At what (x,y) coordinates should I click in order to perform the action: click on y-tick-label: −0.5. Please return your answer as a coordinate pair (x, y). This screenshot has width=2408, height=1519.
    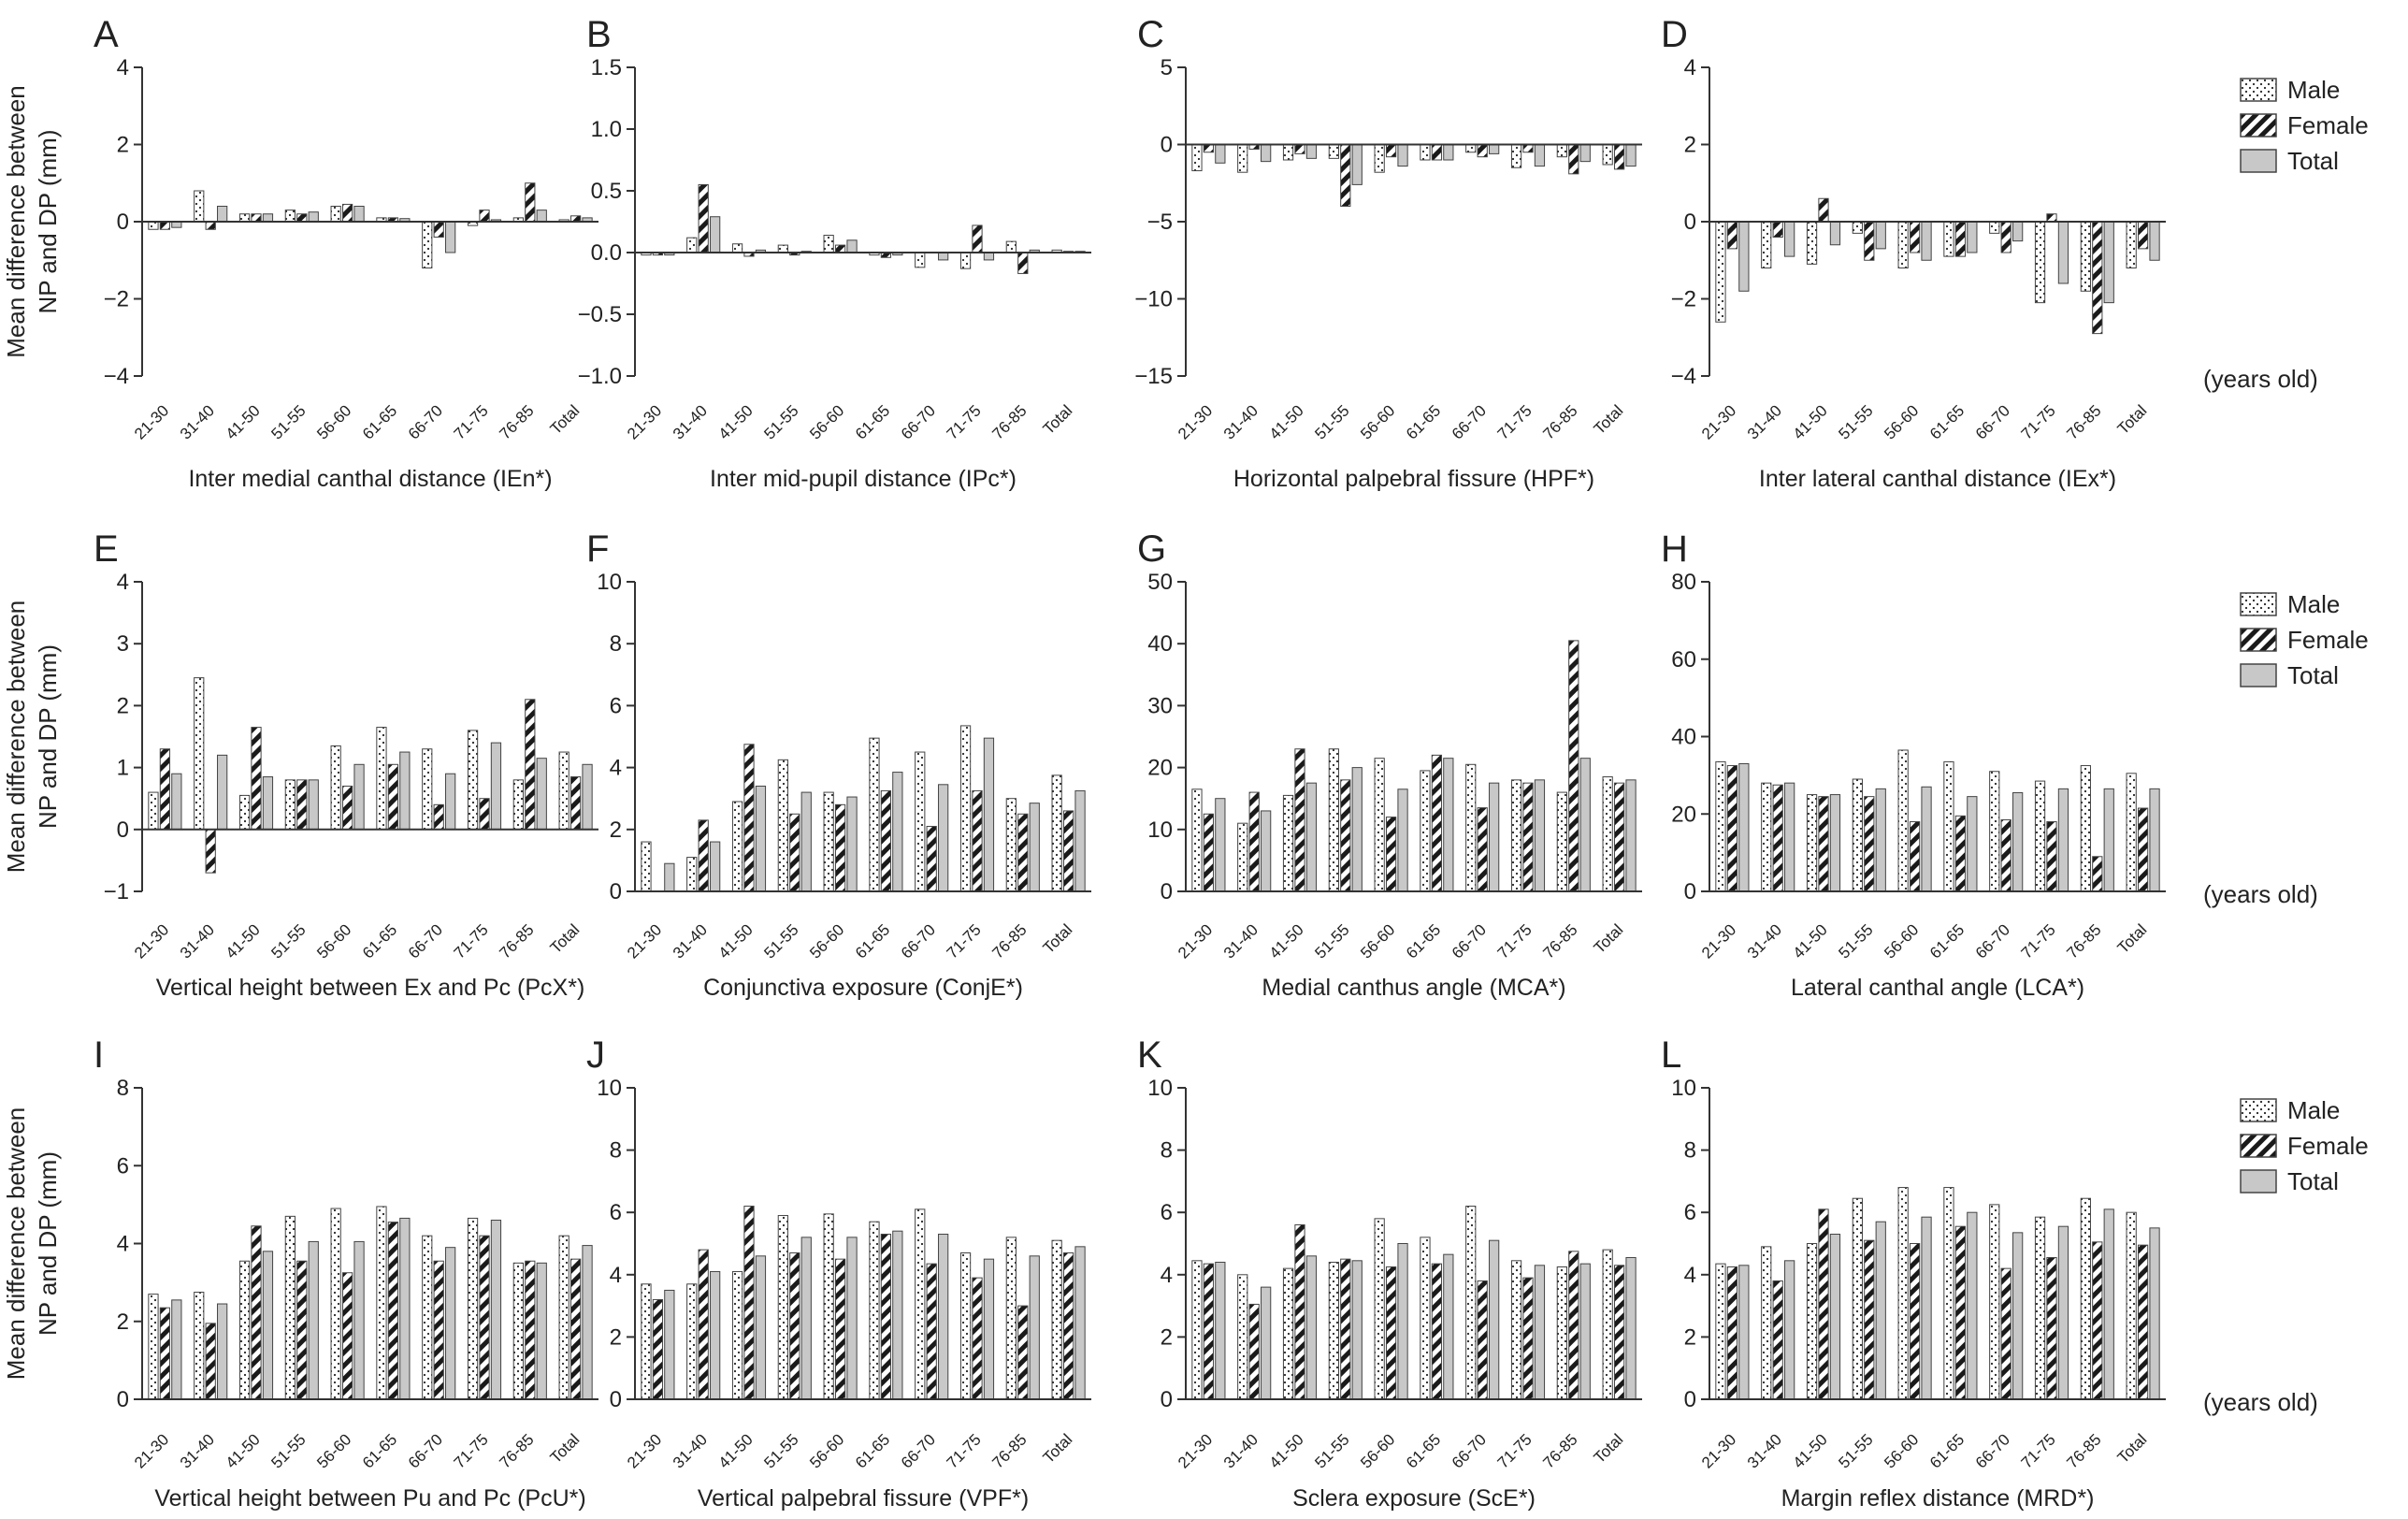
    Looking at the image, I should click on (600, 314).